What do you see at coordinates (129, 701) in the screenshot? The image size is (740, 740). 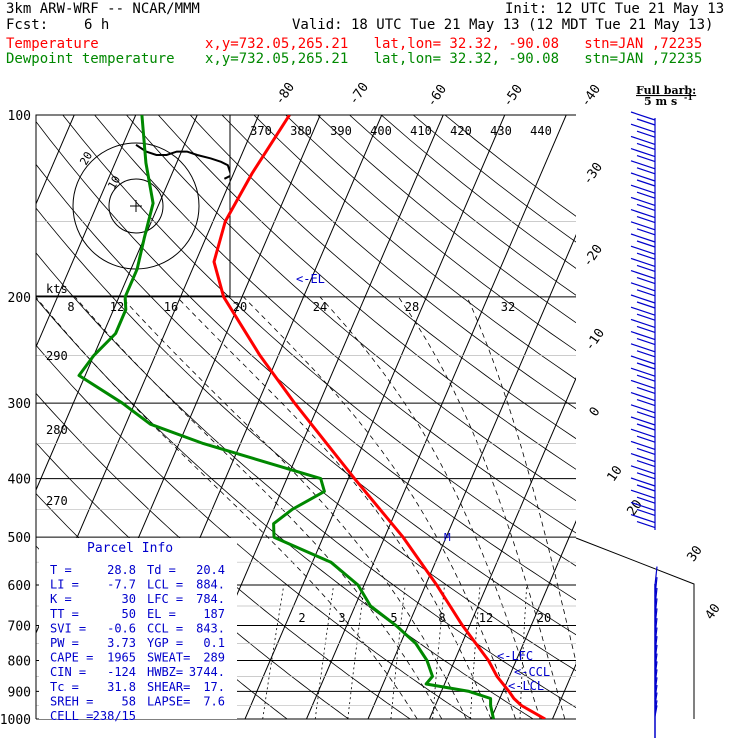 I see `parcel-field-value: 58` at bounding box center [129, 701].